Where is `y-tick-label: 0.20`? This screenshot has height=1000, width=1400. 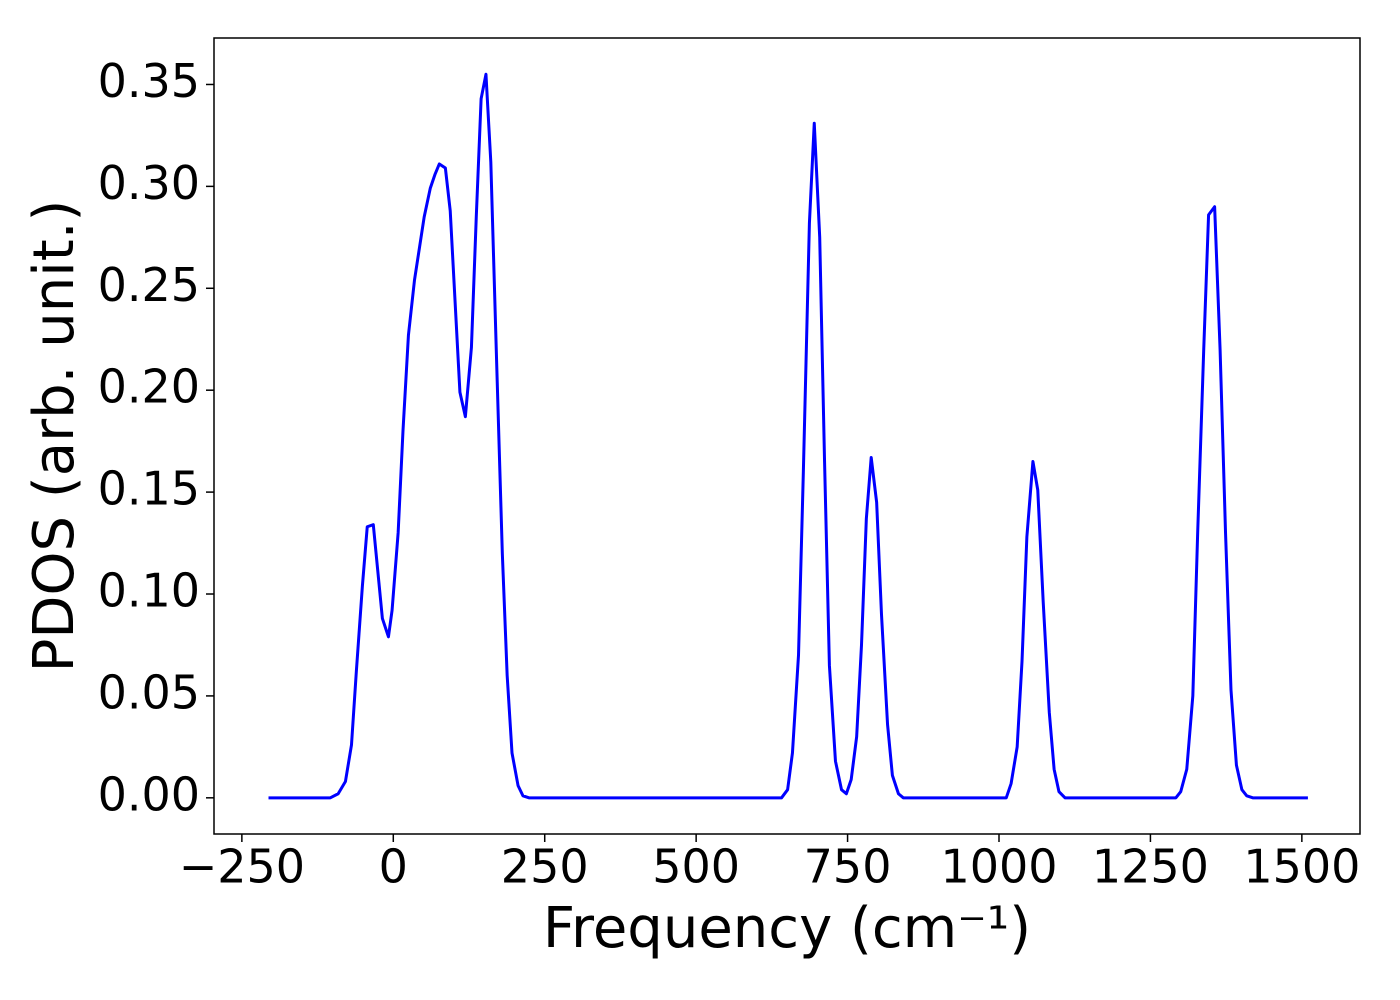
y-tick-label: 0.20 is located at coordinates (149, 387).